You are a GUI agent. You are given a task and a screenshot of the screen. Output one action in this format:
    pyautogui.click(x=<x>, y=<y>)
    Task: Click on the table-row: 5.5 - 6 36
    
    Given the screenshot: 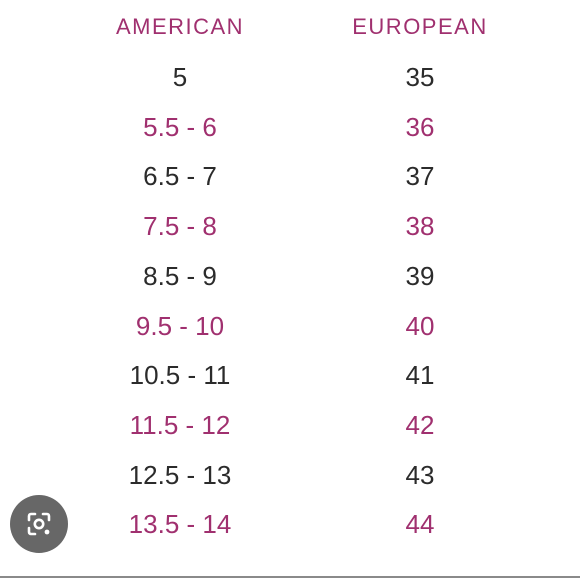 What is the action you would take?
    pyautogui.click(x=290, y=127)
    